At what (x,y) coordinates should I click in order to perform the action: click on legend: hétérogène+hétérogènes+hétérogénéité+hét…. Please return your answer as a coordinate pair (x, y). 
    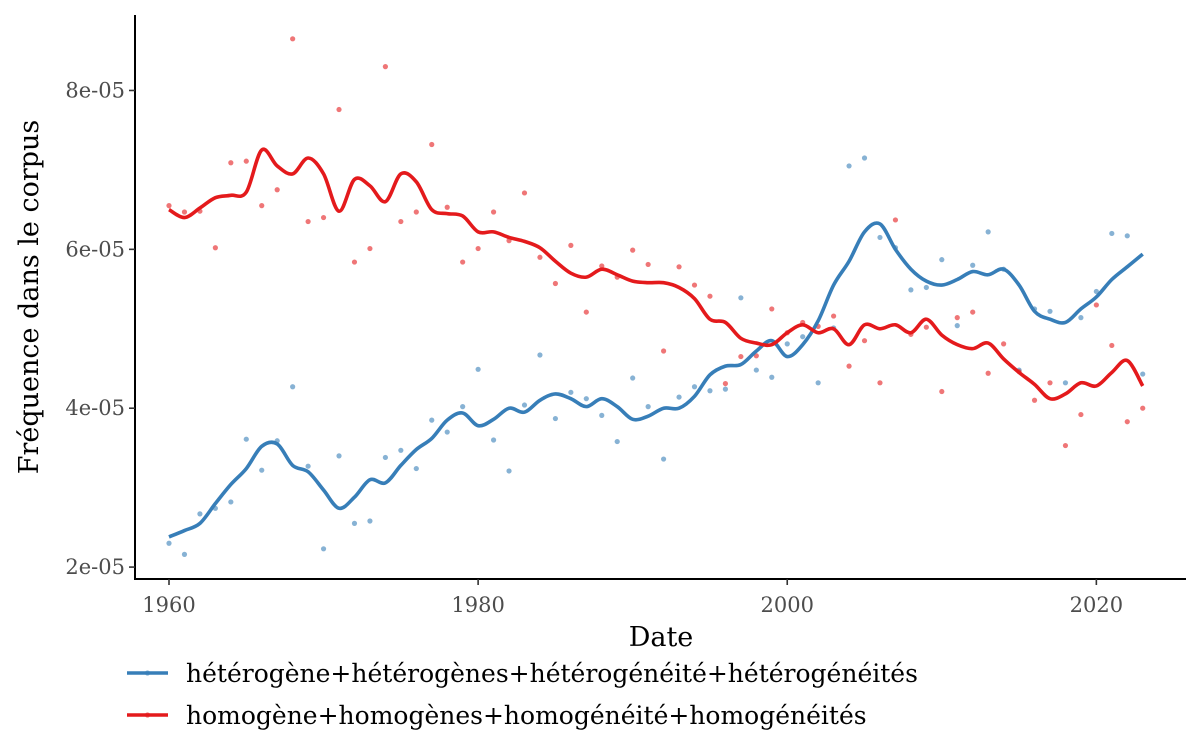
    Looking at the image, I should click on (522, 694).